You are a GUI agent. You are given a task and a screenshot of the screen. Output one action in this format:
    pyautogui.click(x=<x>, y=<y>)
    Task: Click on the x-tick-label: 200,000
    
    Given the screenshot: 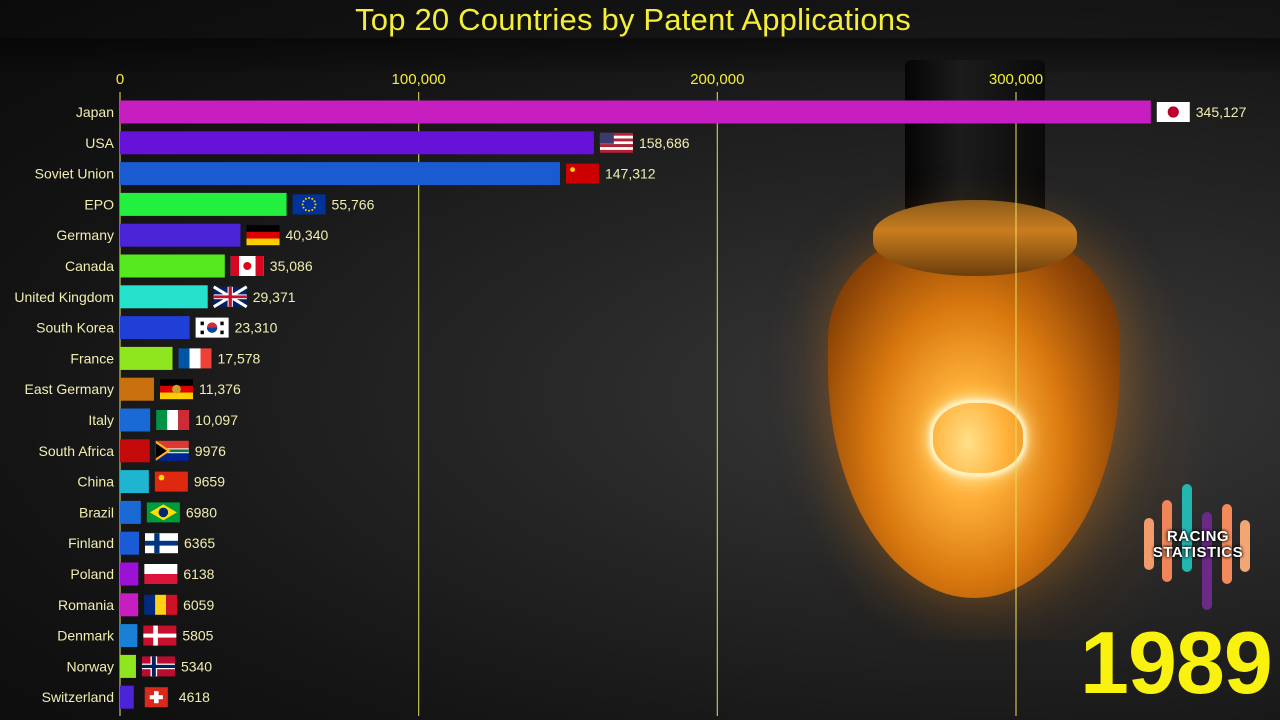 What is the action you would take?
    pyautogui.click(x=717, y=79)
    